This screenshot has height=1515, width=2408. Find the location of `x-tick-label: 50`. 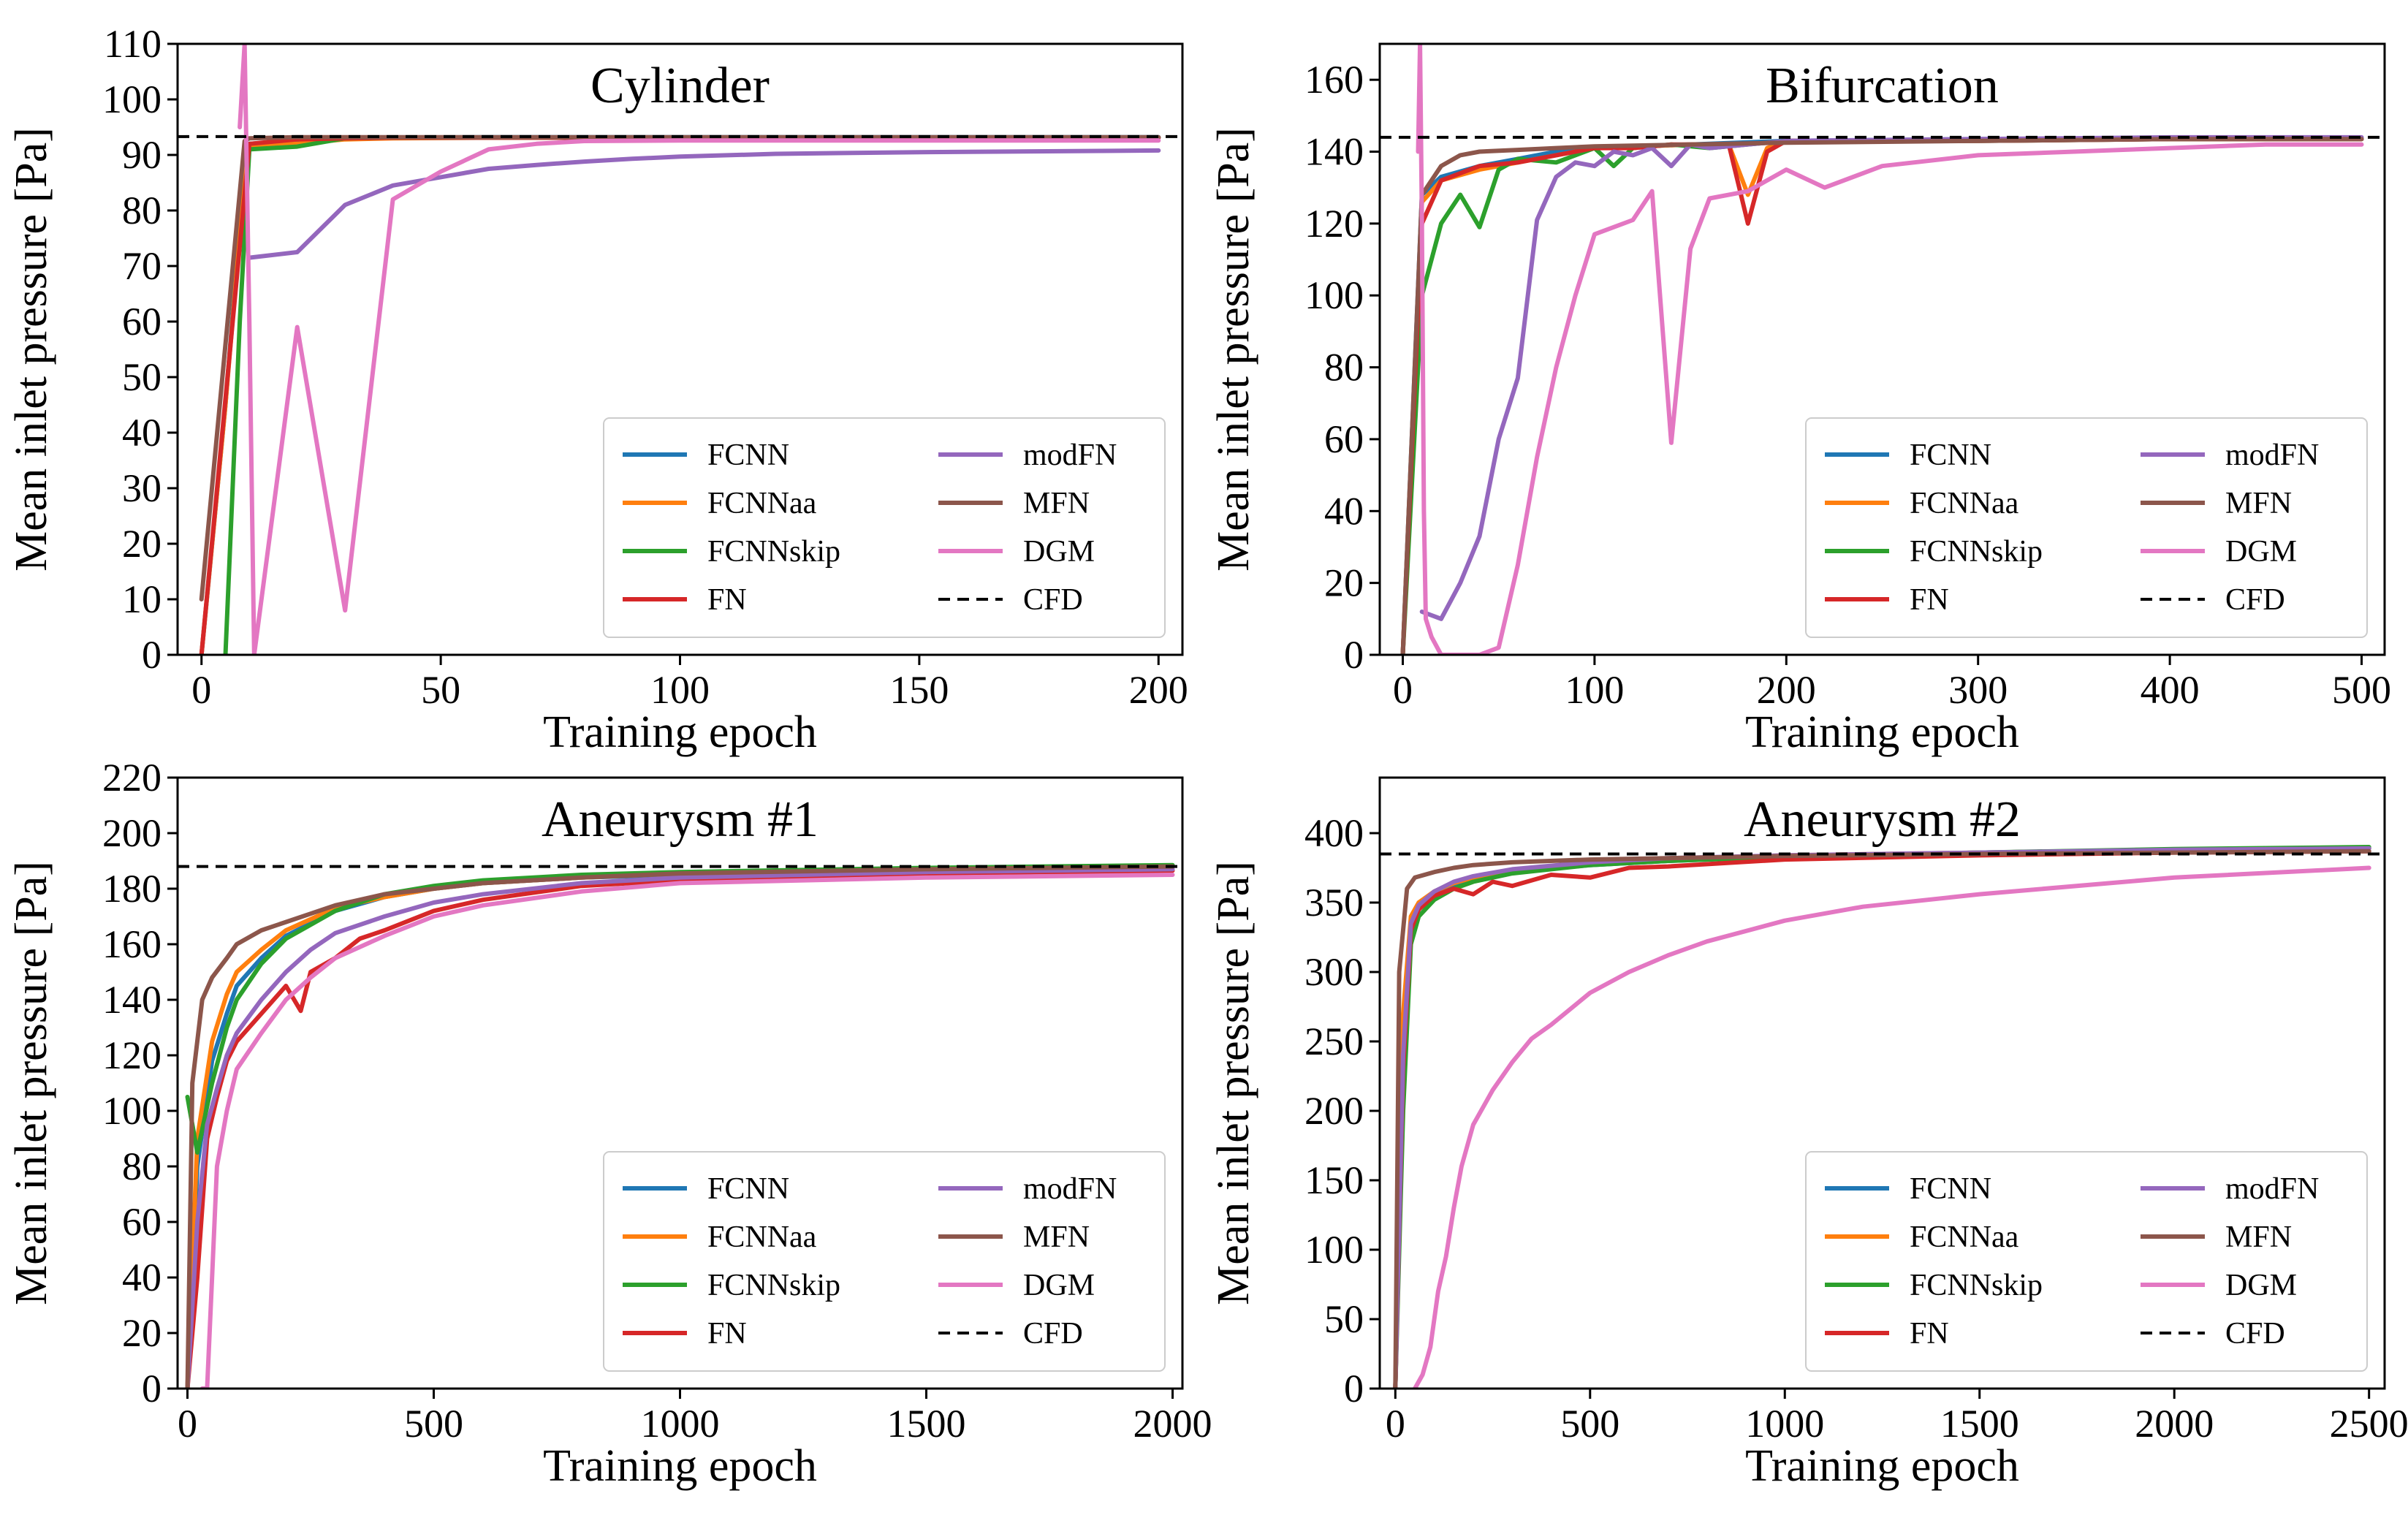

x-tick-label: 50 is located at coordinates (440, 690).